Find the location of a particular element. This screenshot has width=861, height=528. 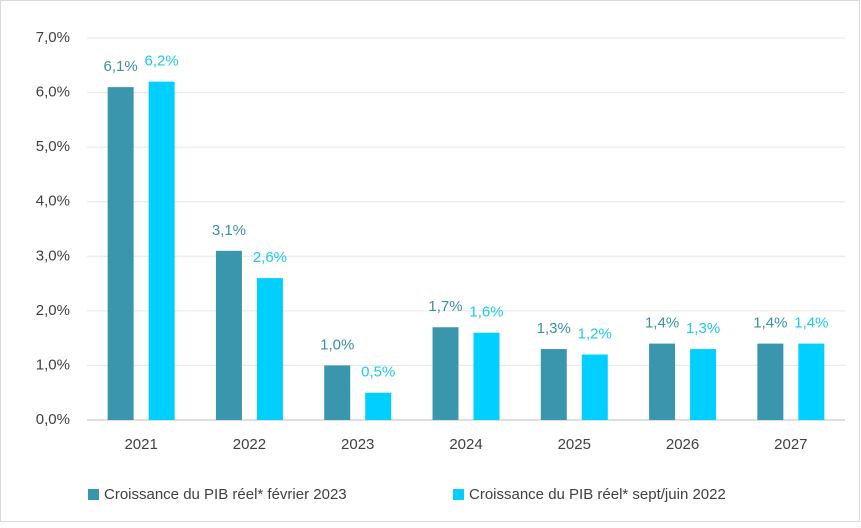

x-tick-label: 2025 is located at coordinates (574, 444).